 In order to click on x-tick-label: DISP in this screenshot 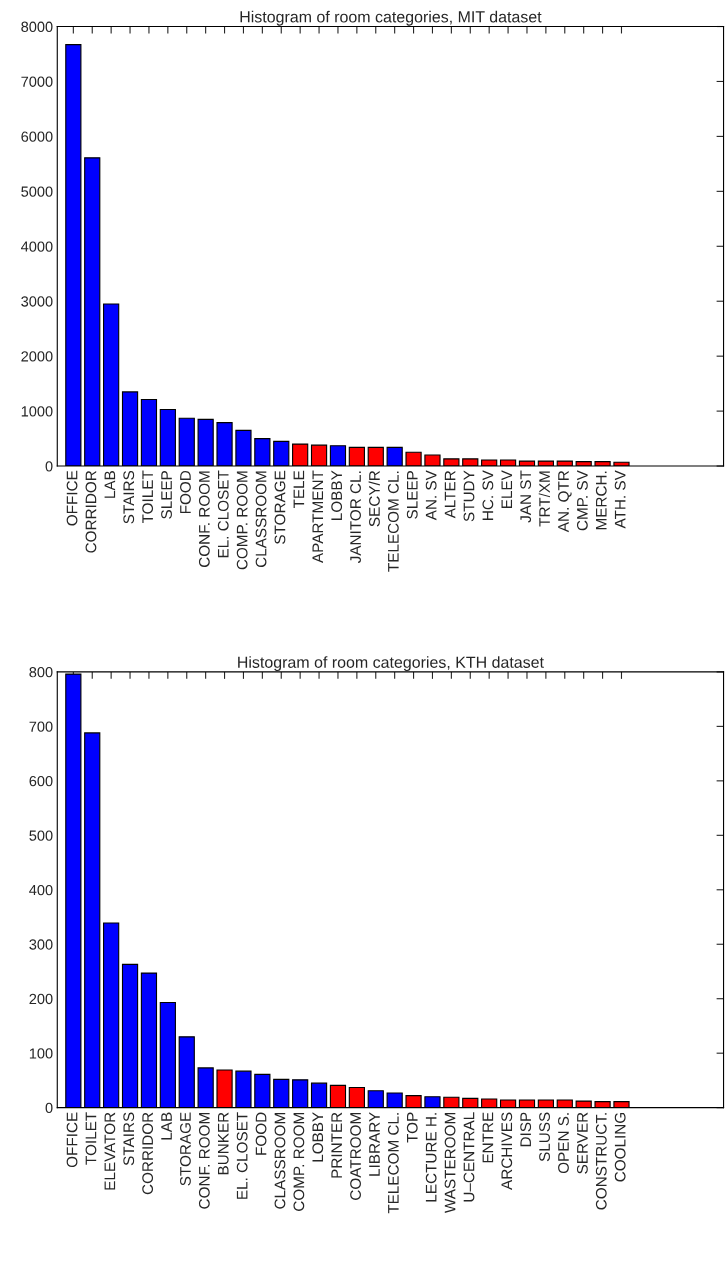, I will do `click(526, 1129)`.